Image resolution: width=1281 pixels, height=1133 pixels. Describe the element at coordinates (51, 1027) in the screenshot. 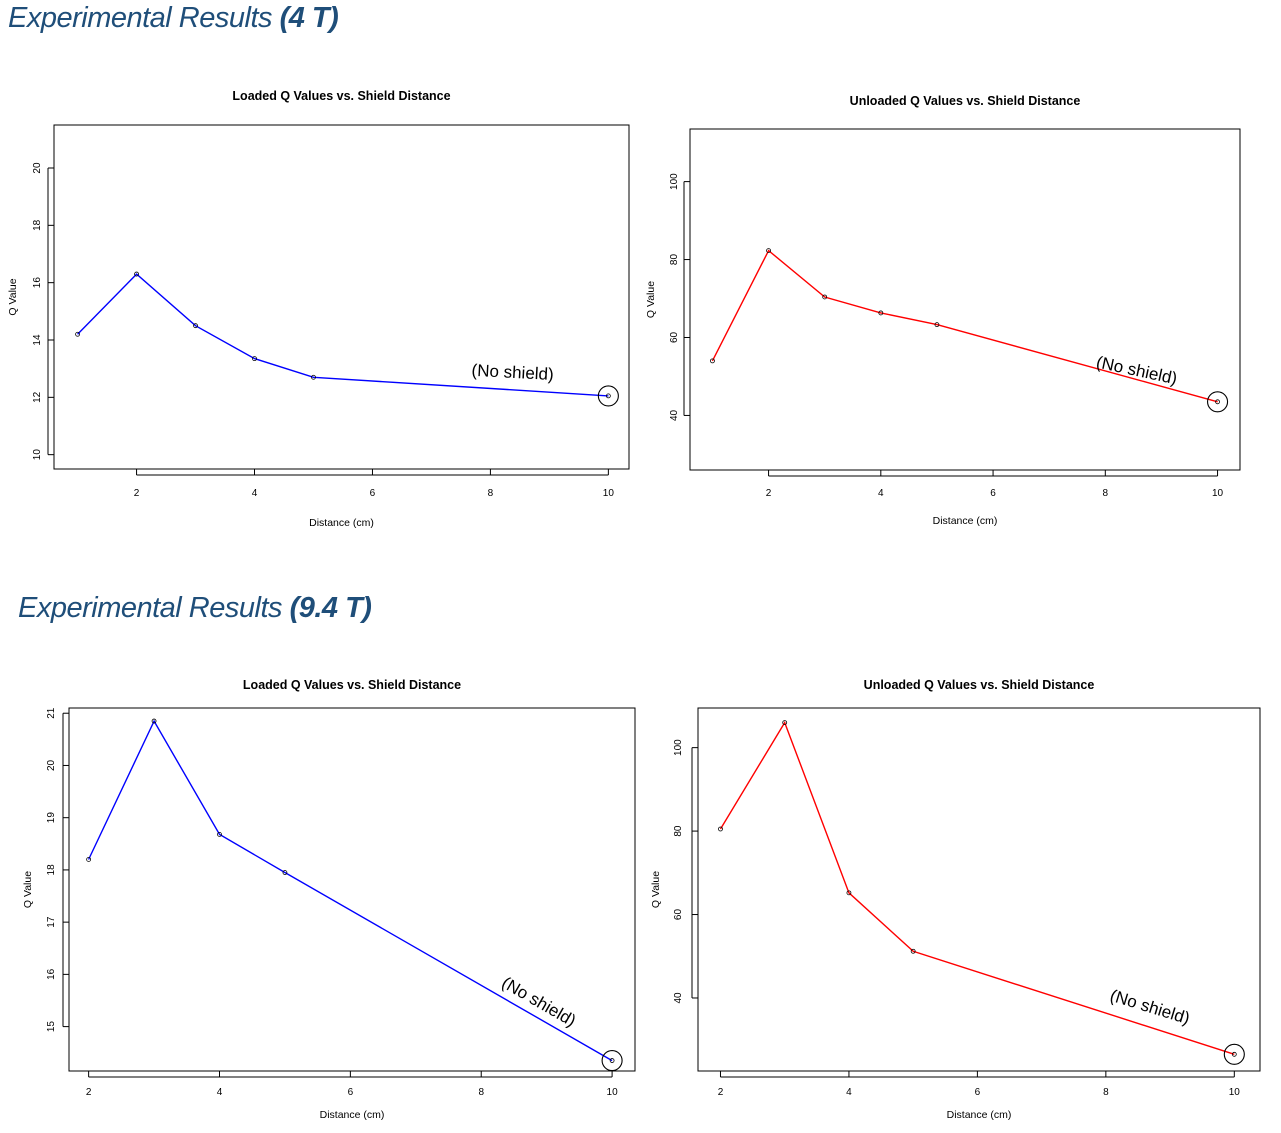

I see `y-tick-label: 15` at that location.